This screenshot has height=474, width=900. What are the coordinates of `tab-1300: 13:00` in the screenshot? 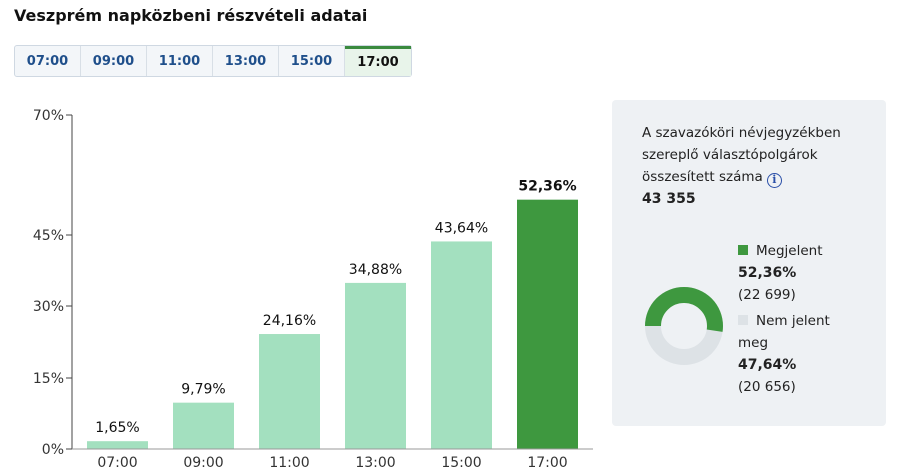 It's located at (246, 61).